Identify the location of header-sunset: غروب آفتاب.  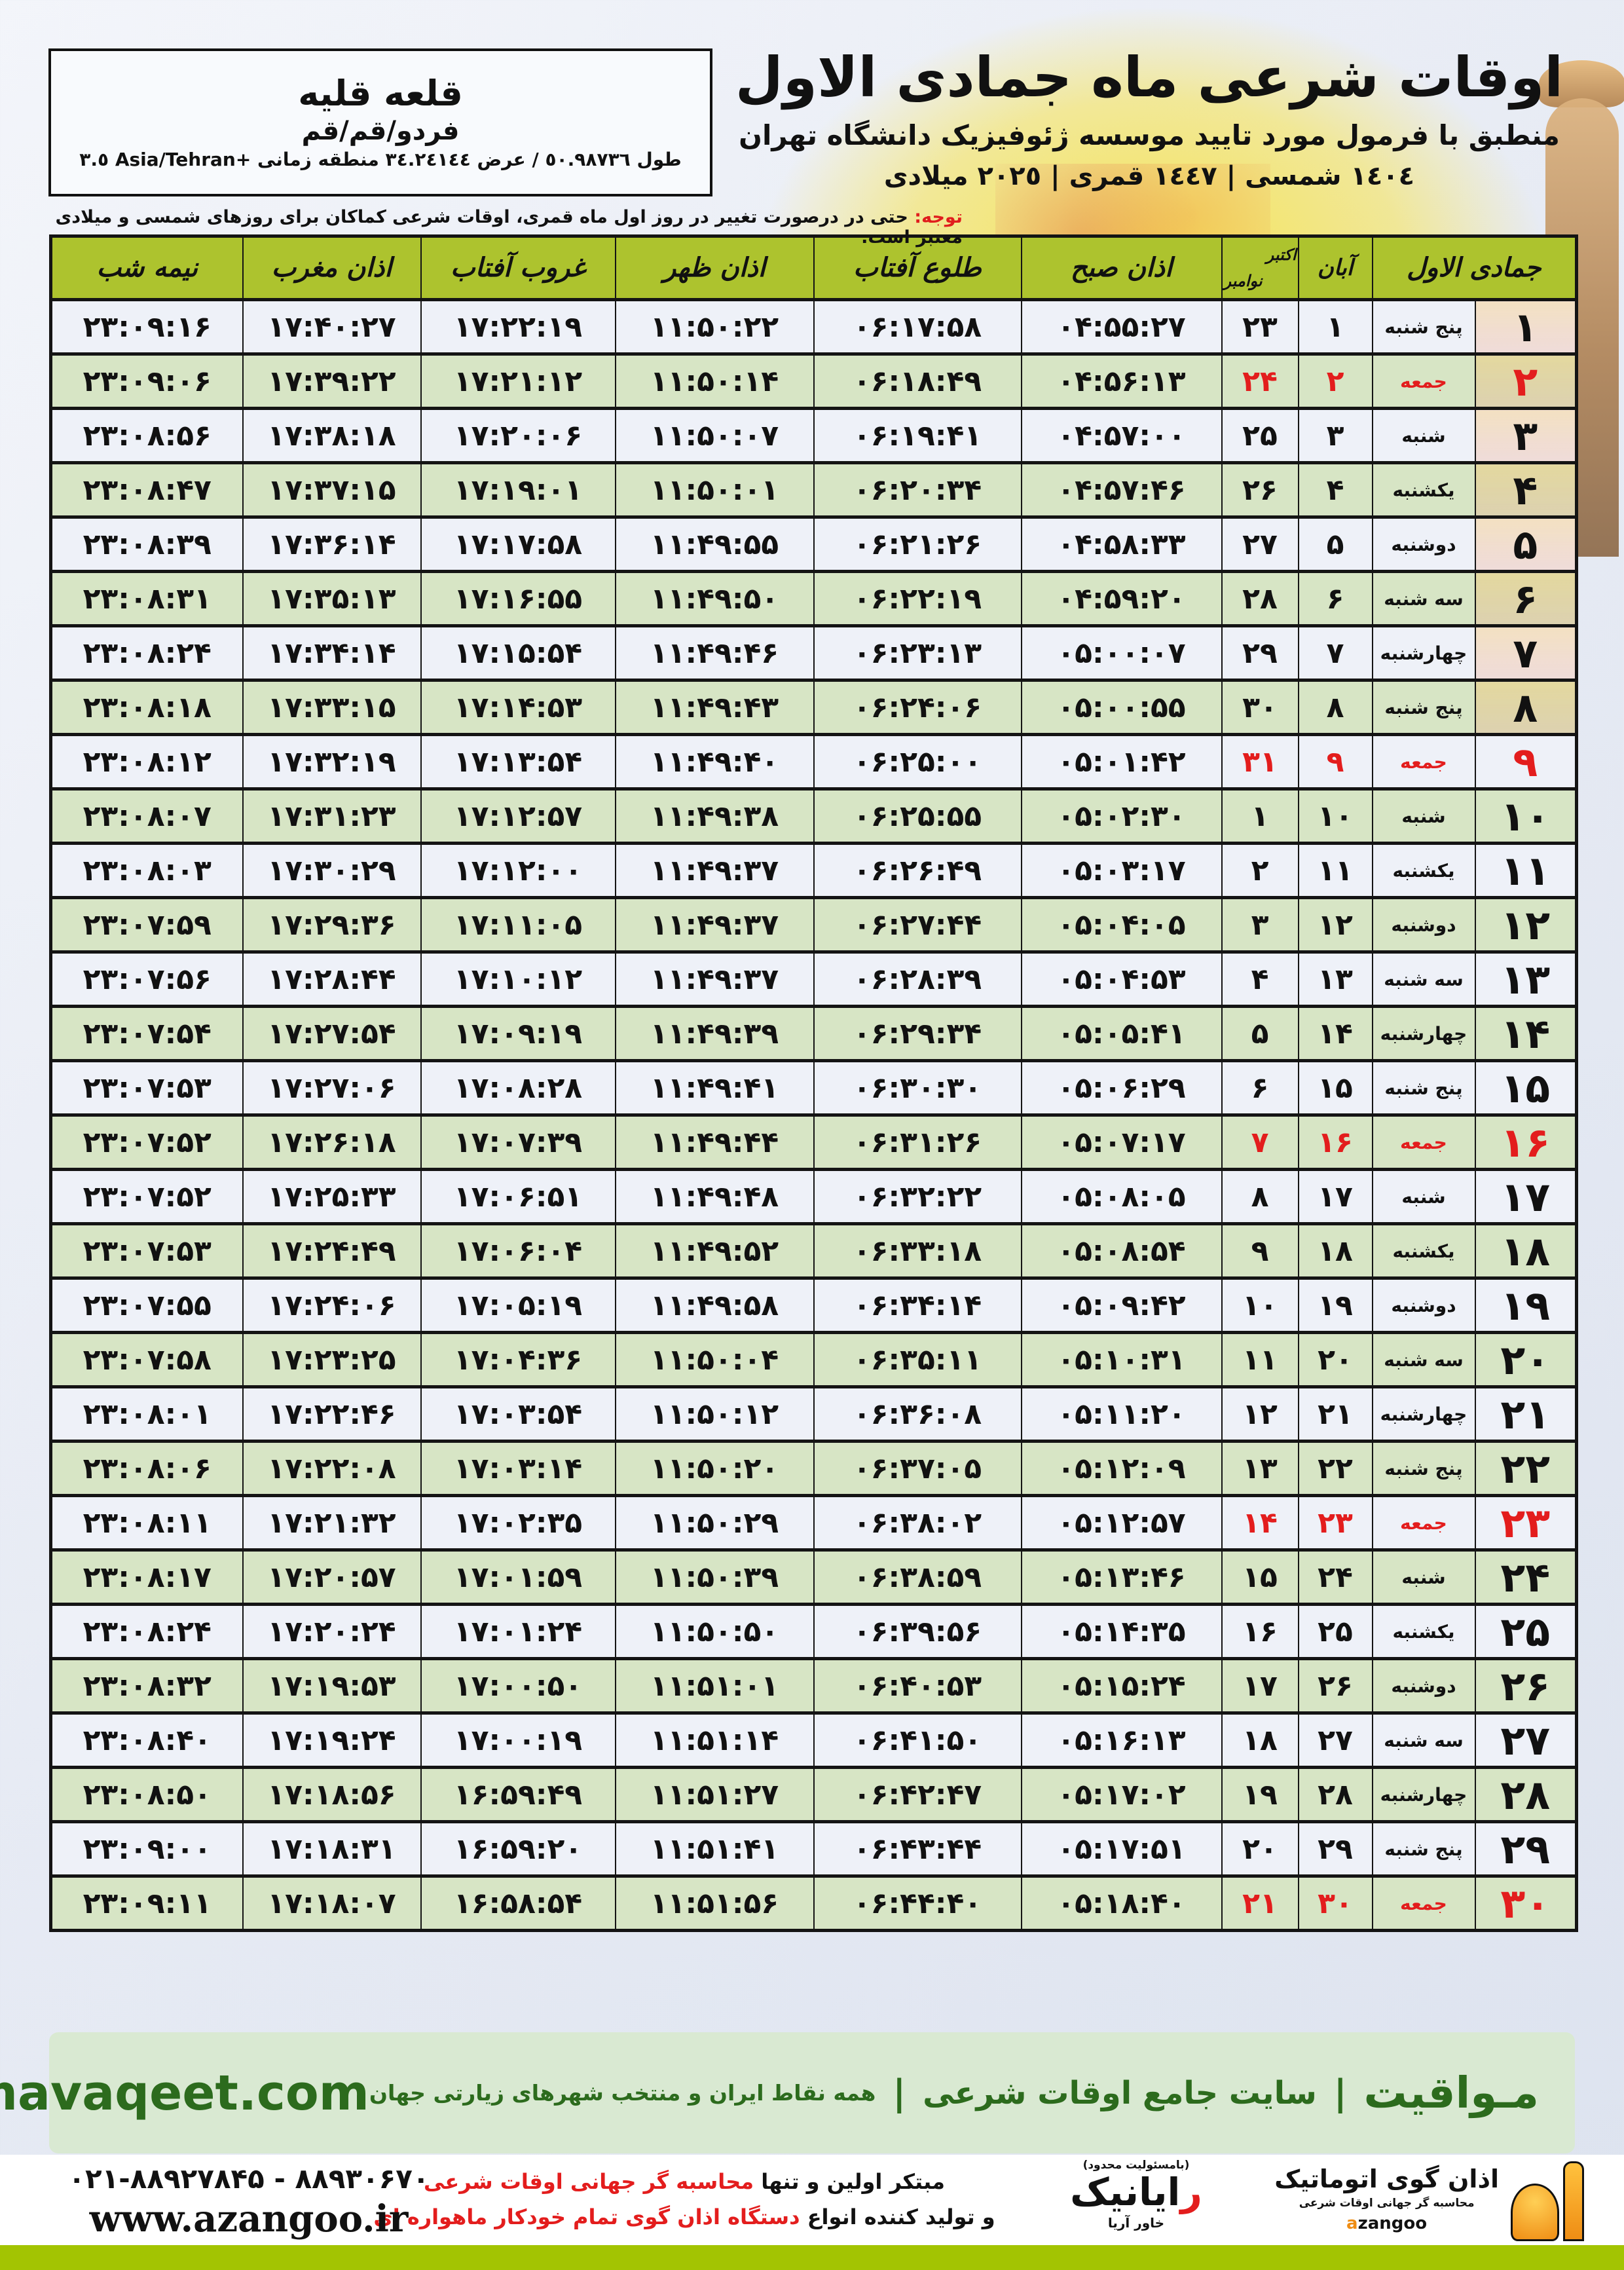
(518, 267).